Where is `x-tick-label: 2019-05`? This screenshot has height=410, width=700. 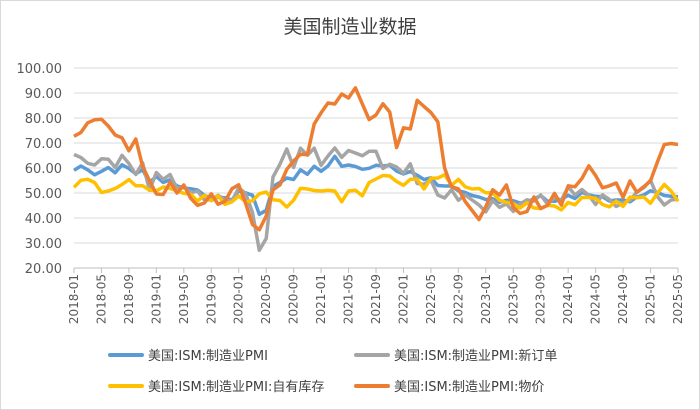 x-tick-label: 2019-05 is located at coordinates (184, 299).